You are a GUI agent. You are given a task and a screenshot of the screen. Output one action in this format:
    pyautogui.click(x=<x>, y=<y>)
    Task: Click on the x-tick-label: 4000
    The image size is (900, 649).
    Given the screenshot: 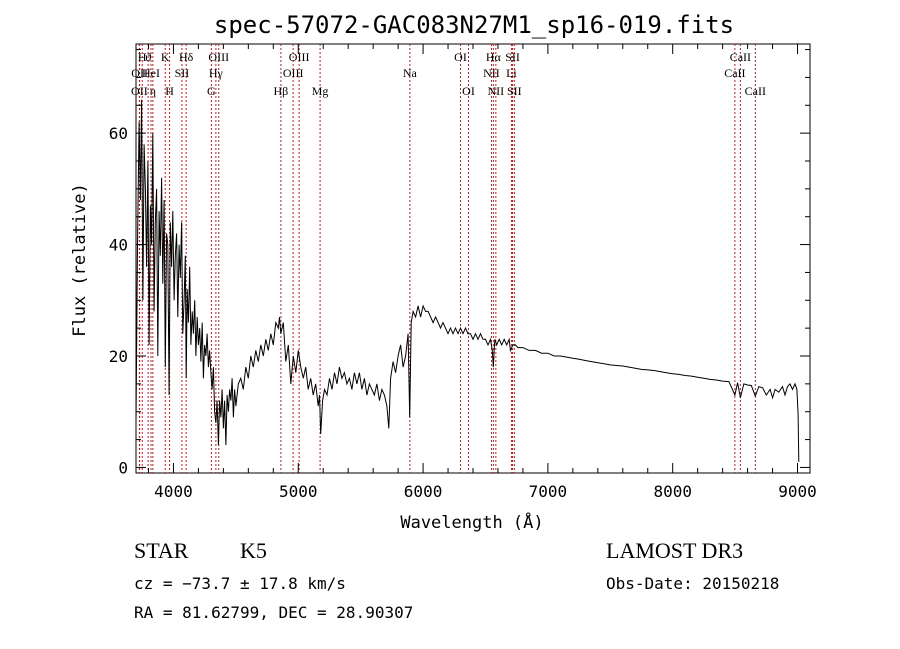 What is the action you would take?
    pyautogui.click(x=173, y=491)
    